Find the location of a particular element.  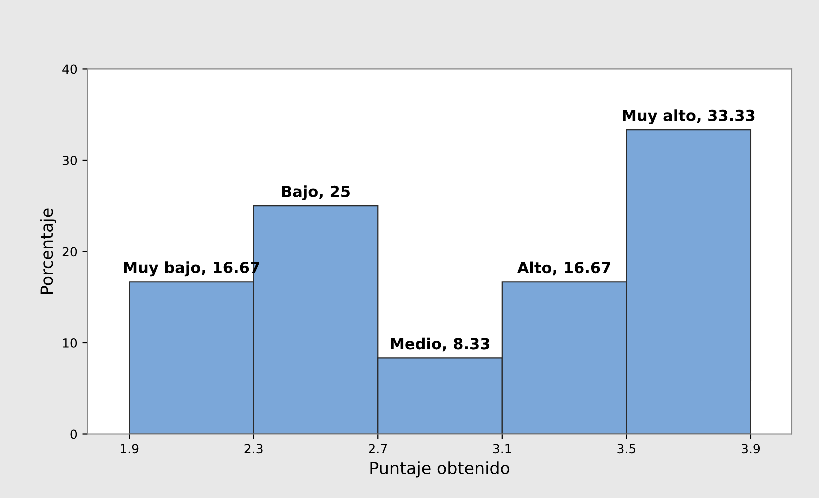

data-label: Muy alto, 33.33 is located at coordinates (689, 117).